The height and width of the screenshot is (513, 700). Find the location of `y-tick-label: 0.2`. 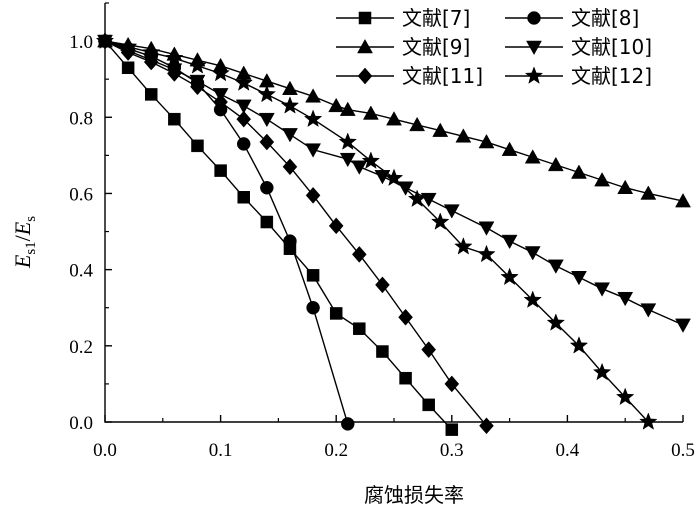

y-tick-label: 0.2 is located at coordinates (81, 347).